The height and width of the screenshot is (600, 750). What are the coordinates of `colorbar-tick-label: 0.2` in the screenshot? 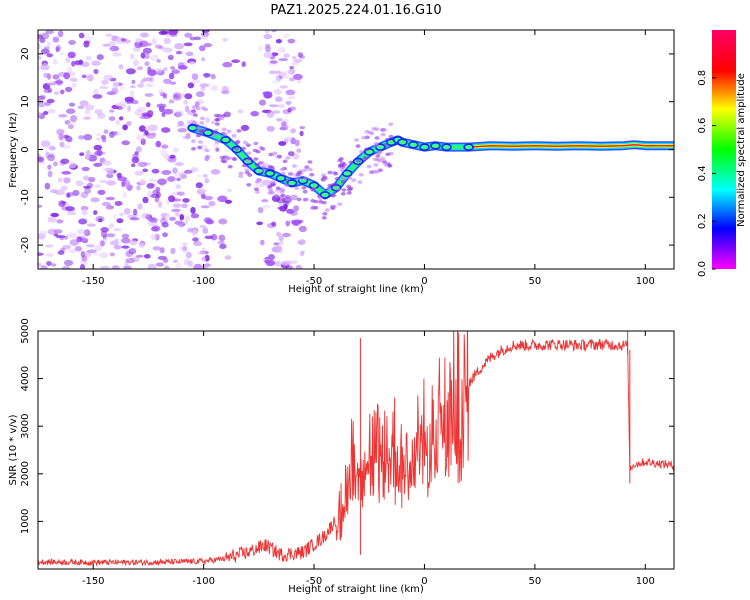 It's located at (702, 221).